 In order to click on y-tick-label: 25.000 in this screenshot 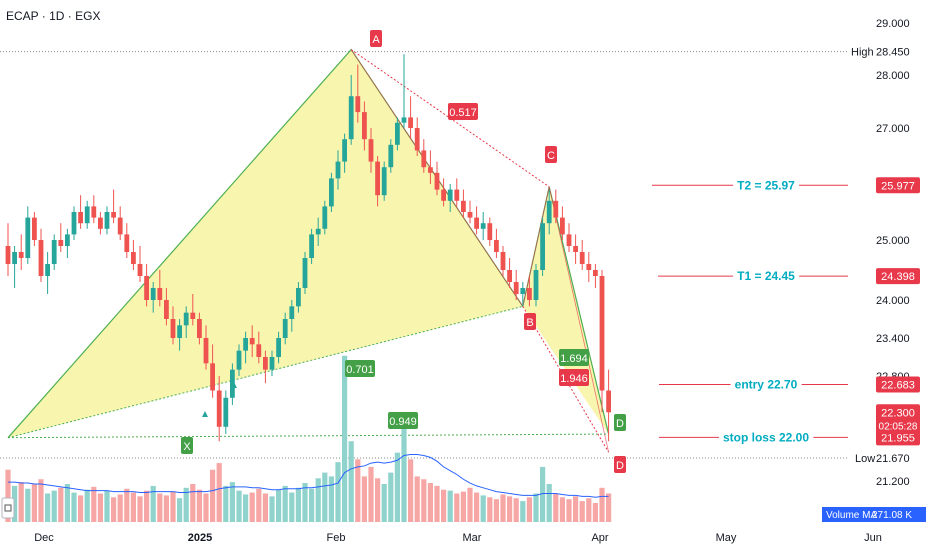, I will do `click(893, 241)`.